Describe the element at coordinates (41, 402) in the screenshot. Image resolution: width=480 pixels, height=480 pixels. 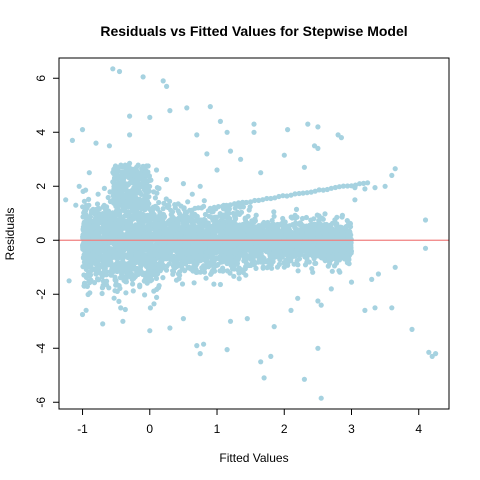
I see `y-tick-label: -6` at that location.